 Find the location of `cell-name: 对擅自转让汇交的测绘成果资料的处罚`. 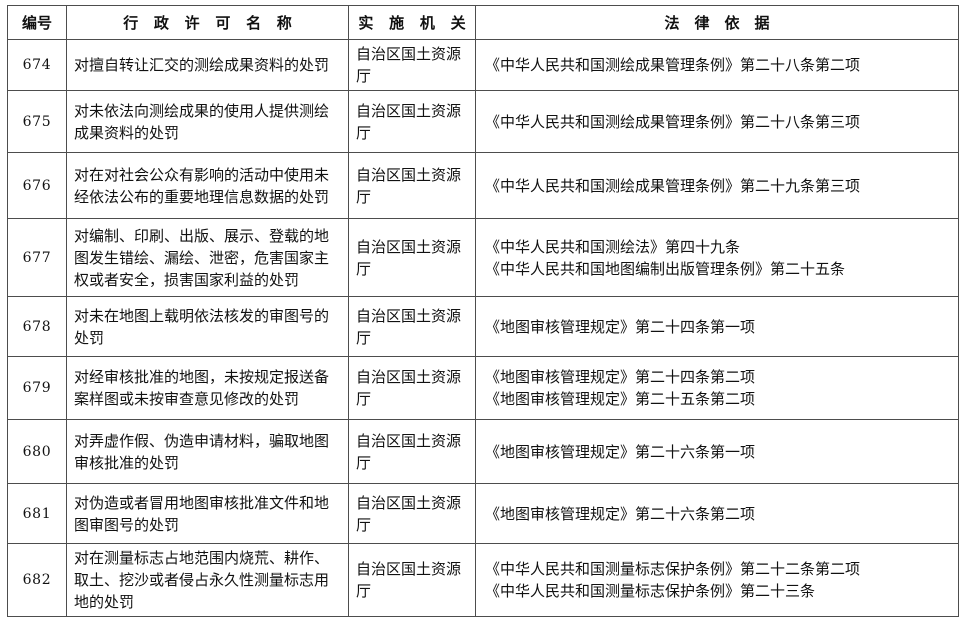

cell-name: 对擅自转让汇交的测绘成果资料的处罚 is located at coordinates (207, 65).